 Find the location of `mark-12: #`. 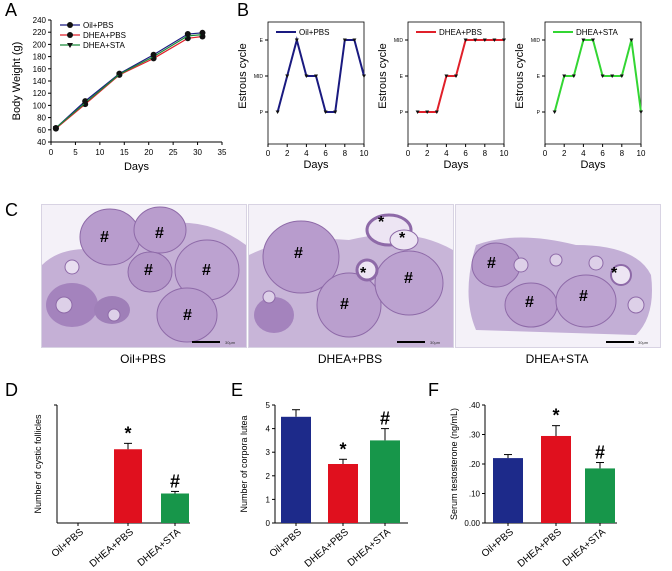

mark-12: # is located at coordinates (491, 263).